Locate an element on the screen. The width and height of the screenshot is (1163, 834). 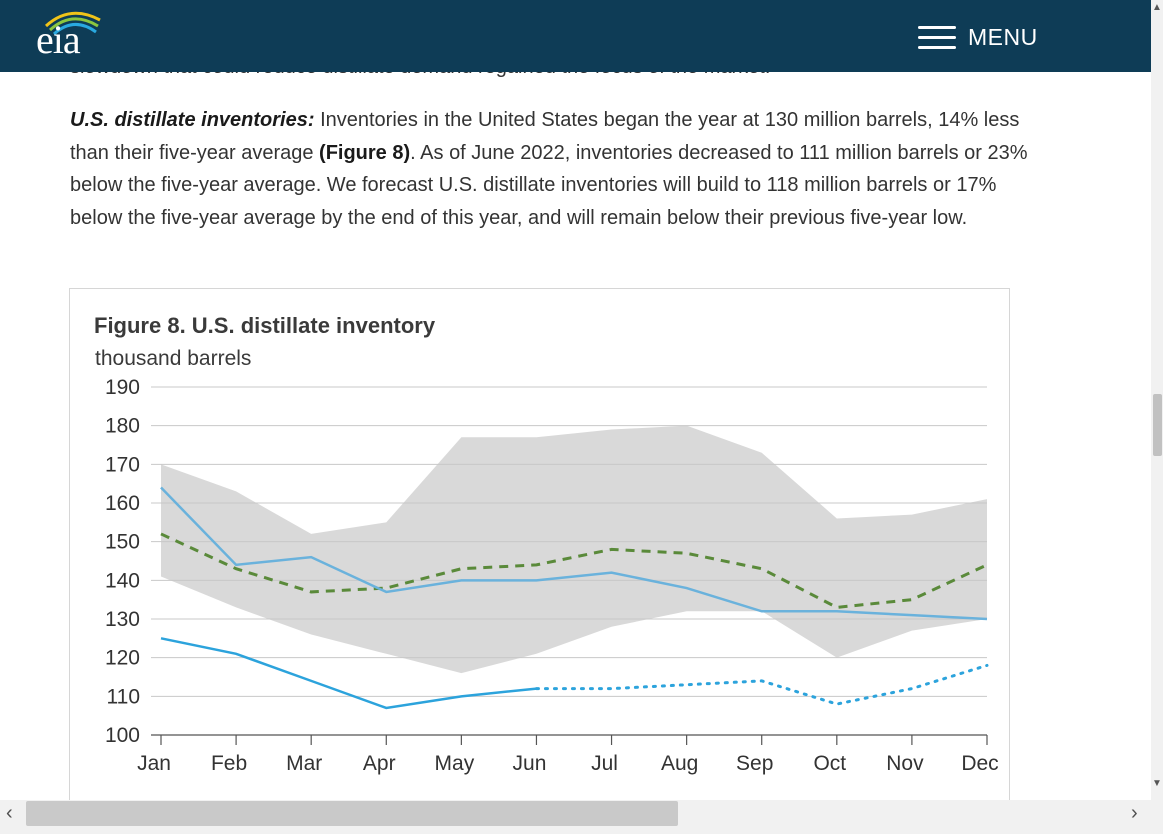
scroll-right-arrow-icon: › is located at coordinates (1134, 813).